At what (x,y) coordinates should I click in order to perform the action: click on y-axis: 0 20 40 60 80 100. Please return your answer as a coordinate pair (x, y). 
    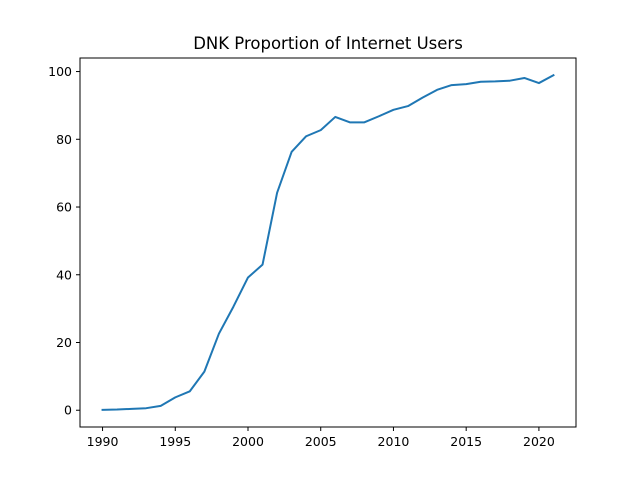
    Looking at the image, I should click on (64, 241).